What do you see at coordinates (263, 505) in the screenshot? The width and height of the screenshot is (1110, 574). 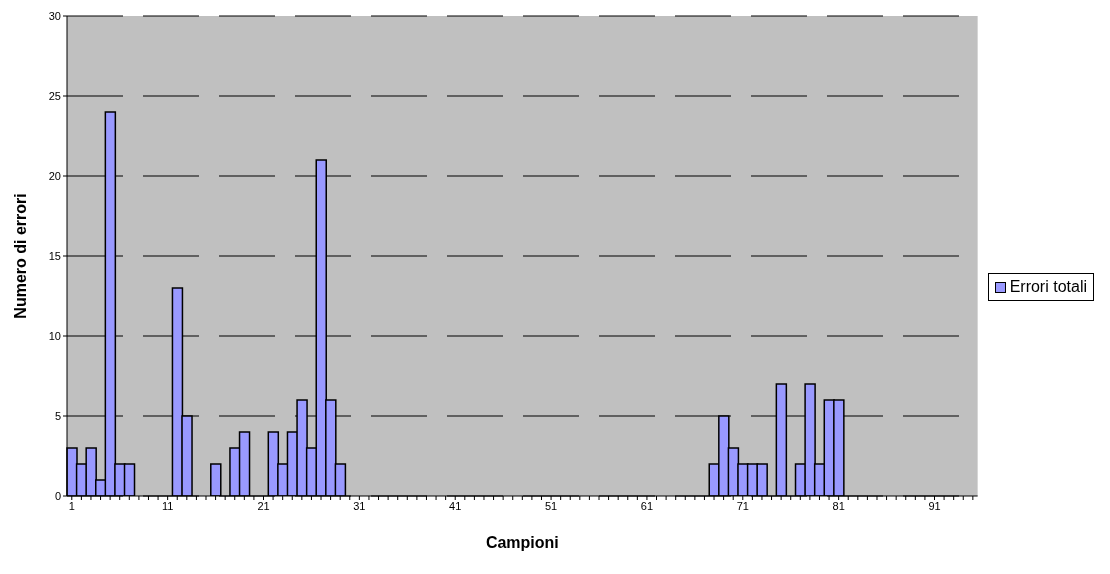 I see `x-tick-label: 21` at bounding box center [263, 505].